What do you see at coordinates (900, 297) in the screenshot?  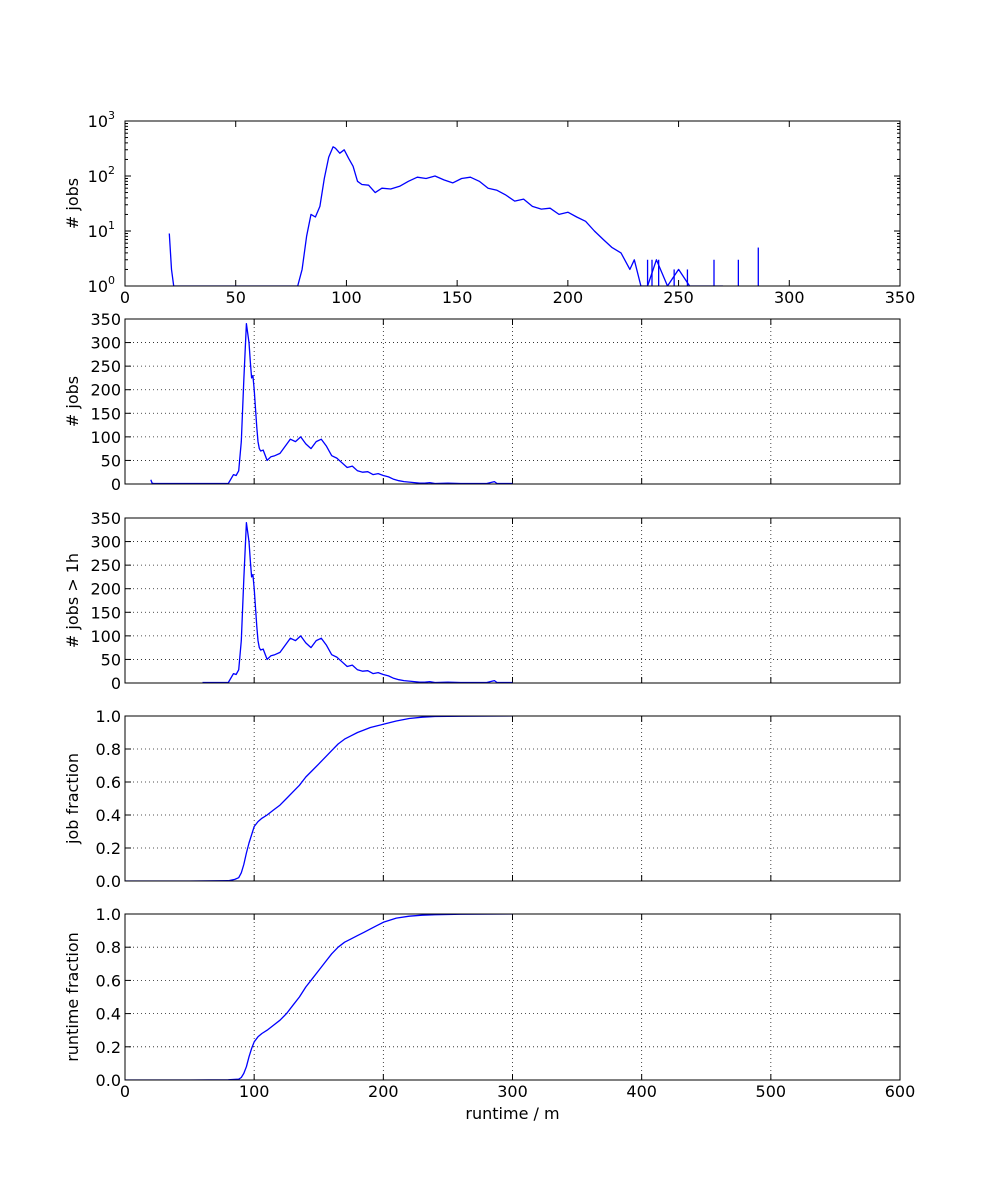 I see `x-tick-label: 350` at bounding box center [900, 297].